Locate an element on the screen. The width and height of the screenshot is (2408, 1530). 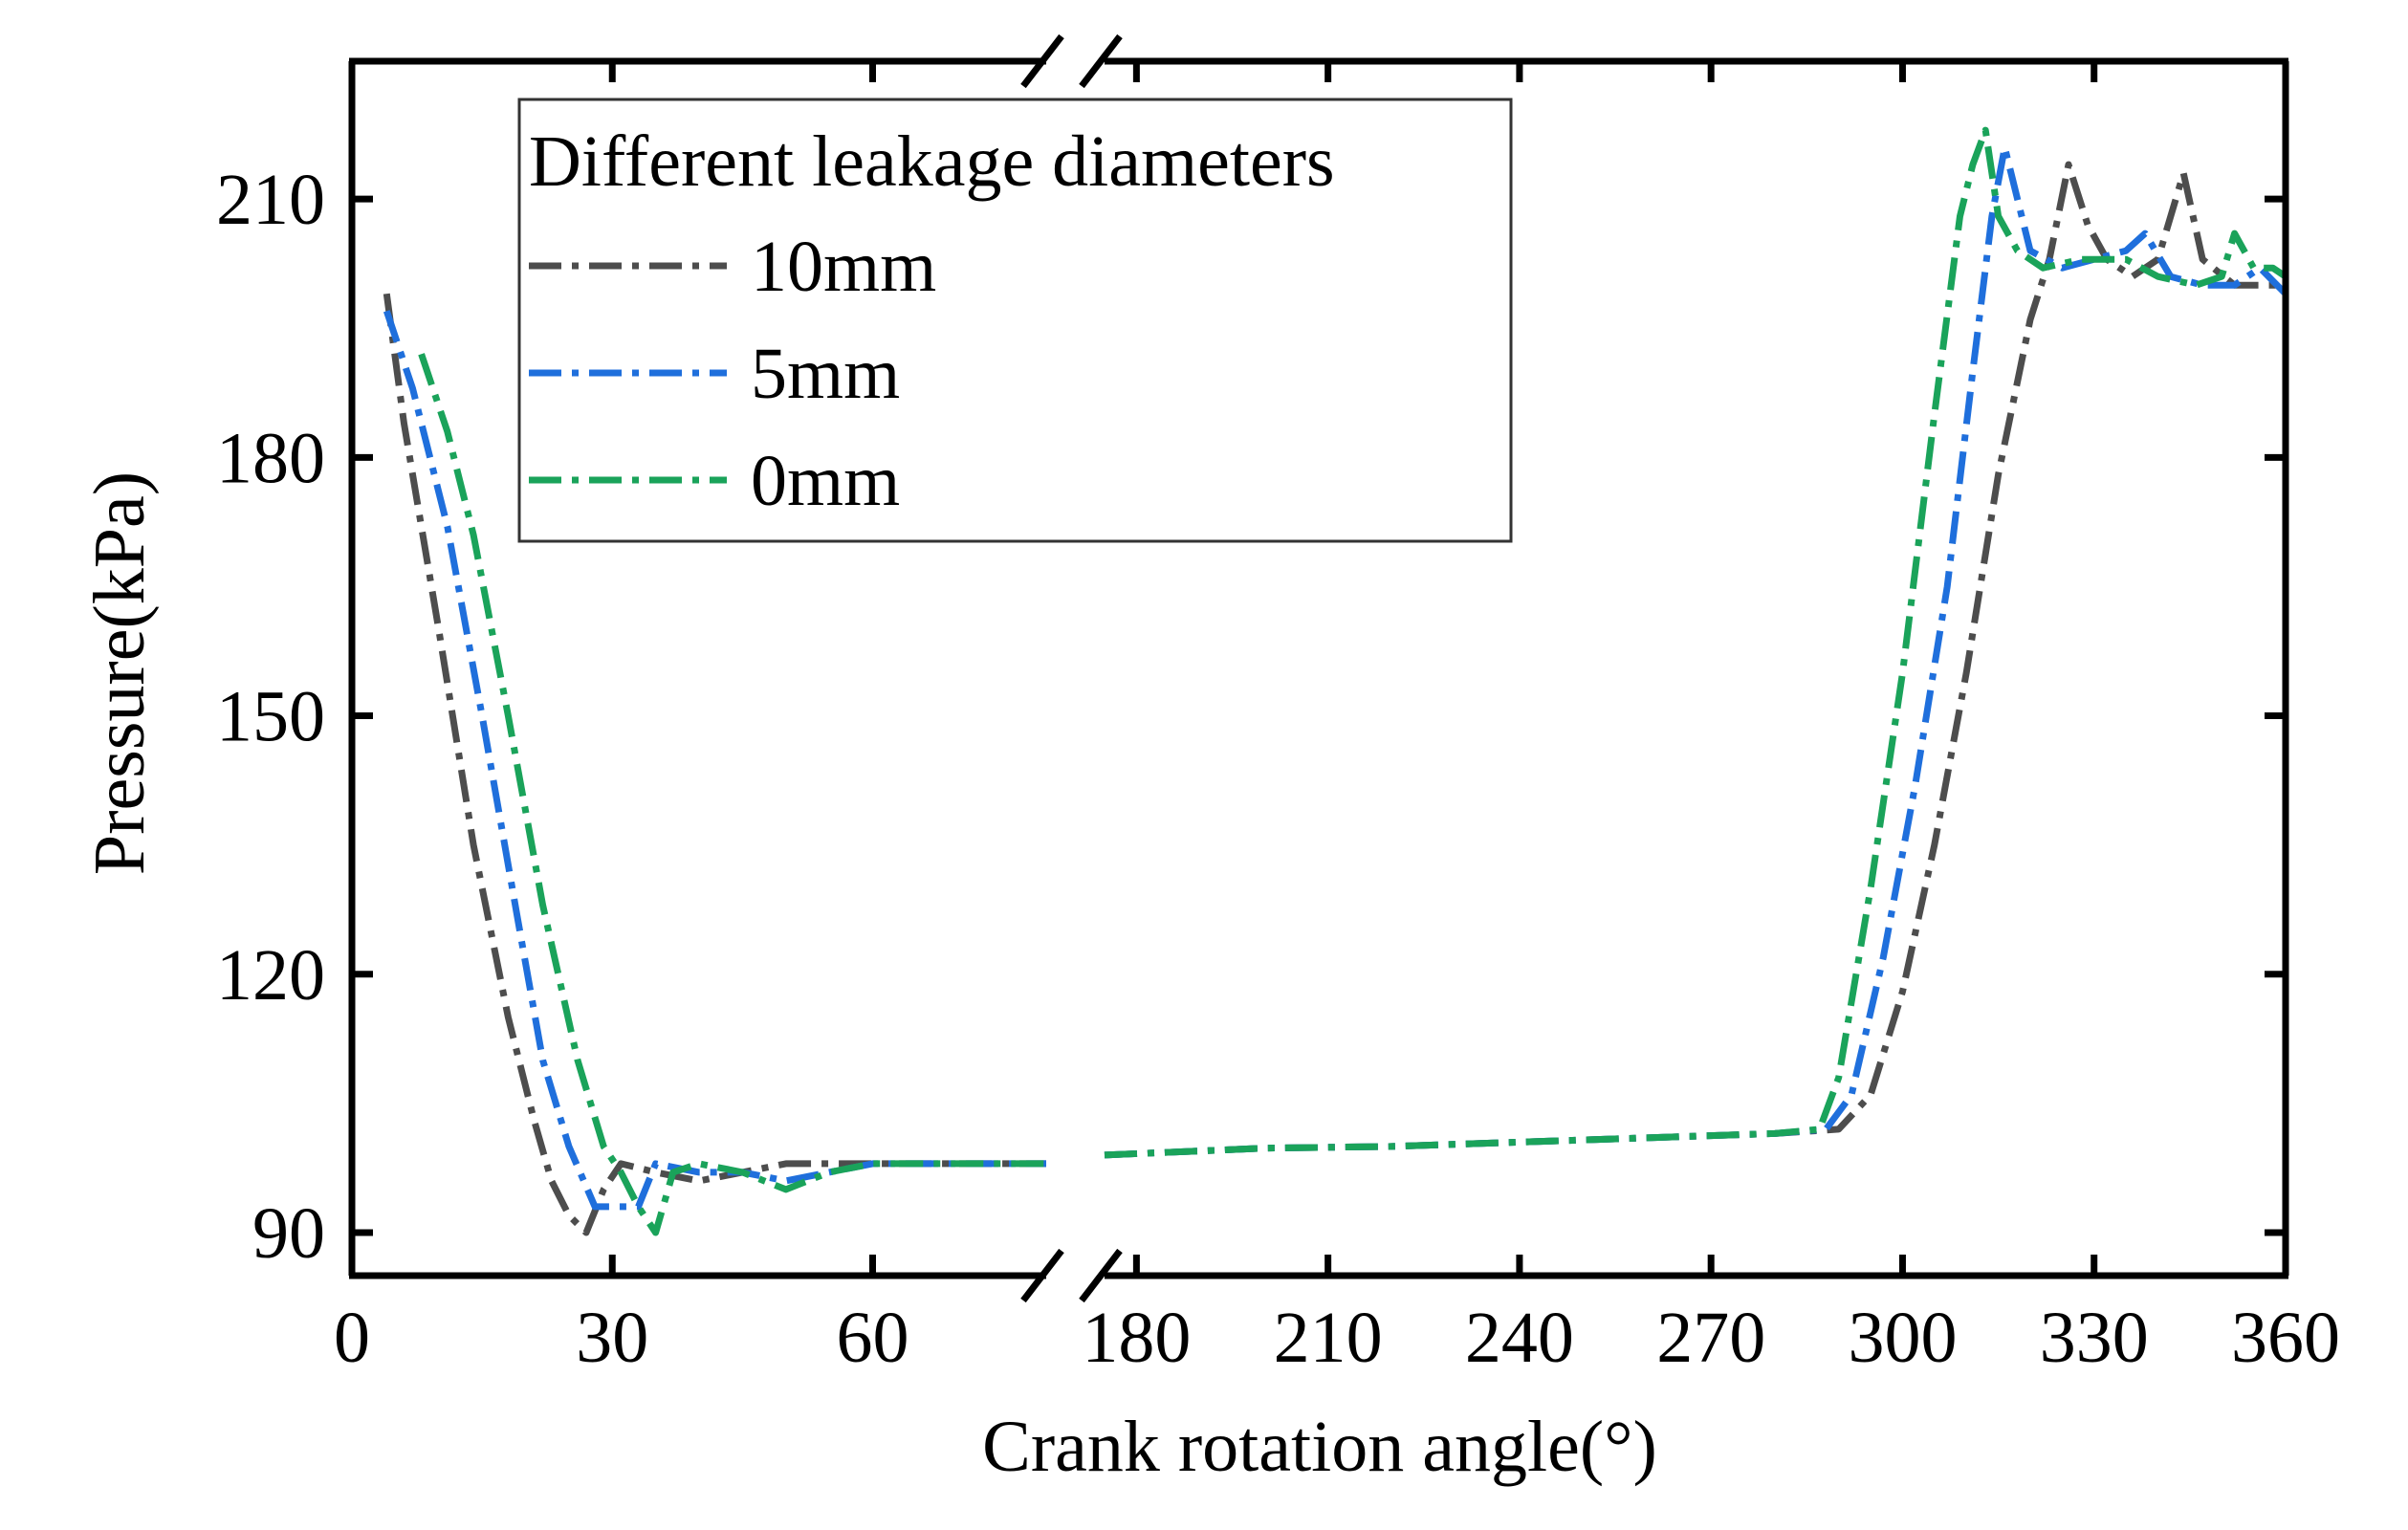
y-axis-label: Pressure(kPa) is located at coordinates (120, 673).